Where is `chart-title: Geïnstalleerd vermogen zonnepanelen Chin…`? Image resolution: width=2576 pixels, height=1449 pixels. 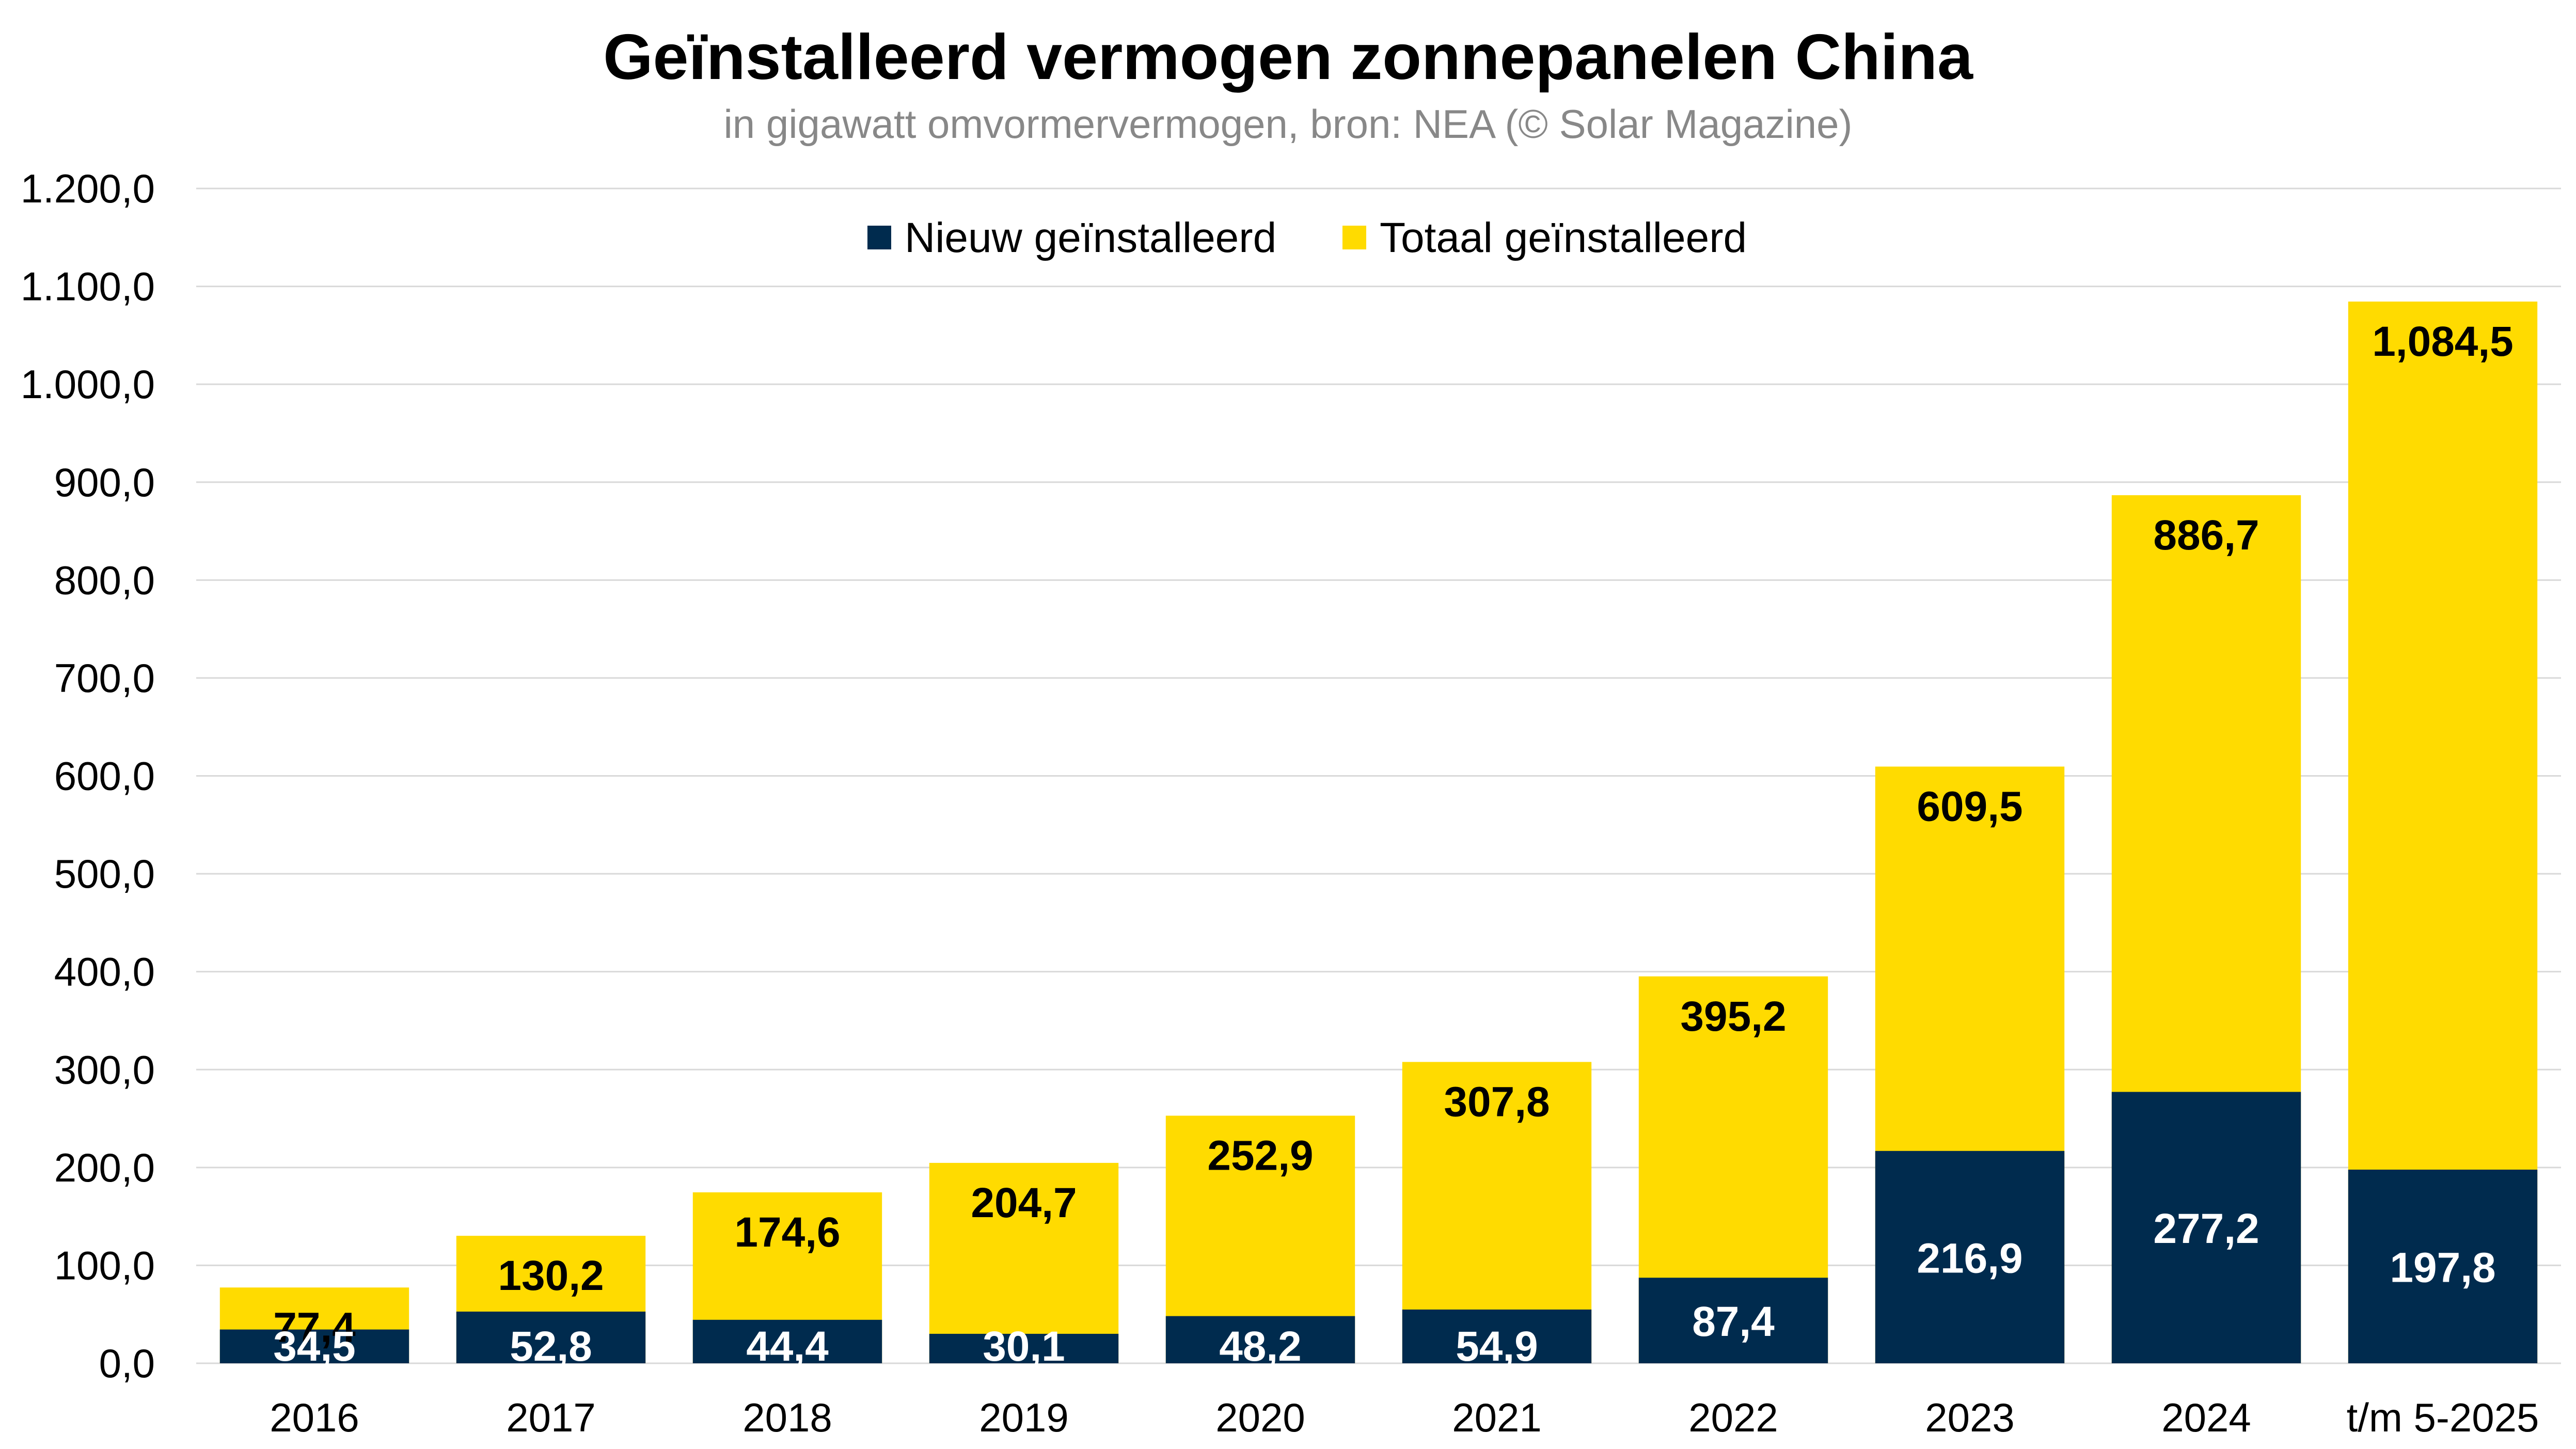 chart-title: Geïnstalleerd vermogen zonnepanelen Chin… is located at coordinates (1288, 58).